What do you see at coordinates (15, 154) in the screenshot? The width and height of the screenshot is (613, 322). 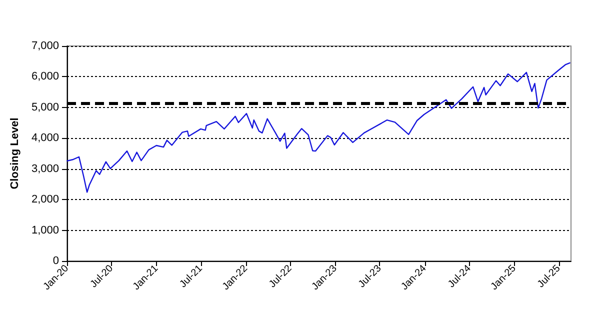 I see `y-axis-title: Closing Level` at bounding box center [15, 154].